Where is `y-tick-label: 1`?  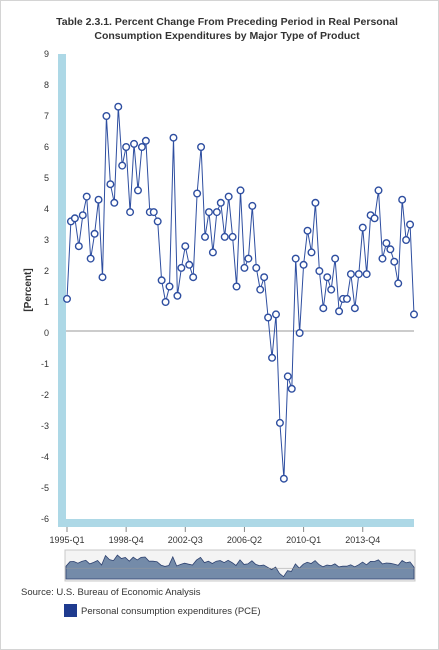 y-tick-label: 1 is located at coordinates (46, 302).